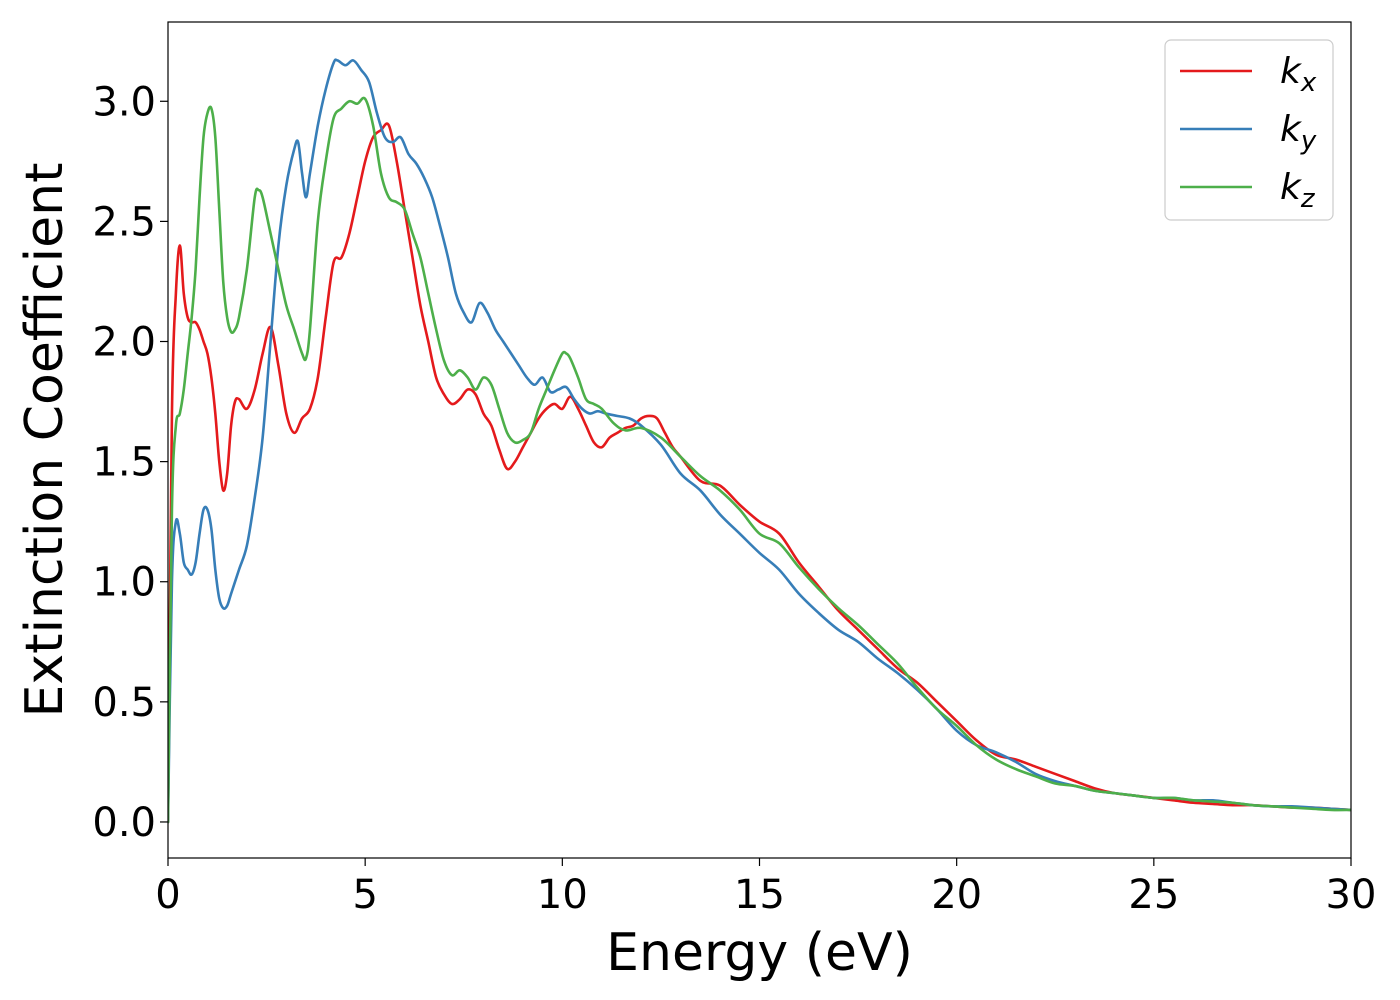  Describe the element at coordinates (124, 583) in the screenshot. I see `y-tick-label: 1.0` at that location.